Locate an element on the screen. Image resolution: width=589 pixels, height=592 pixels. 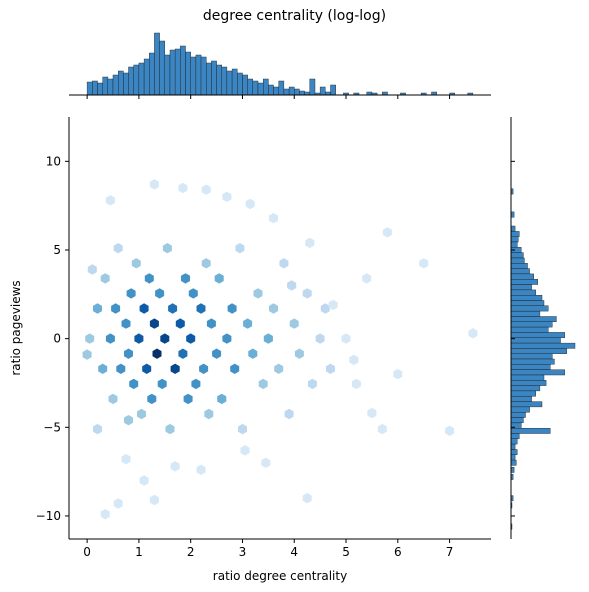
x-tick-label: 7 is located at coordinates (450, 552).